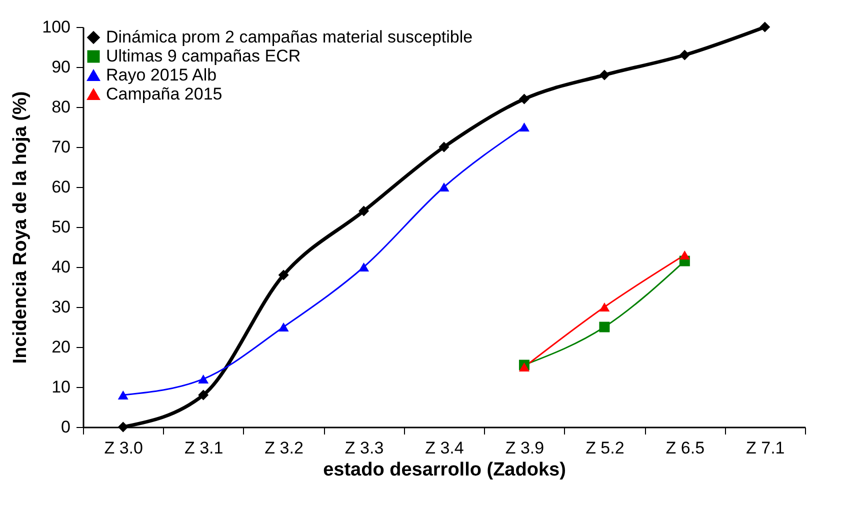  What do you see at coordinates (61, 227) in the screenshot?
I see `y-tick-label: 50` at bounding box center [61, 227].